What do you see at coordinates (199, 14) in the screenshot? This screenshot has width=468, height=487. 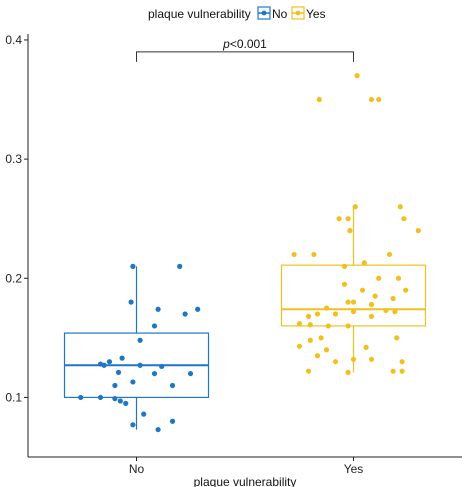 I see `legend-title: plaque vulnerability` at bounding box center [199, 14].